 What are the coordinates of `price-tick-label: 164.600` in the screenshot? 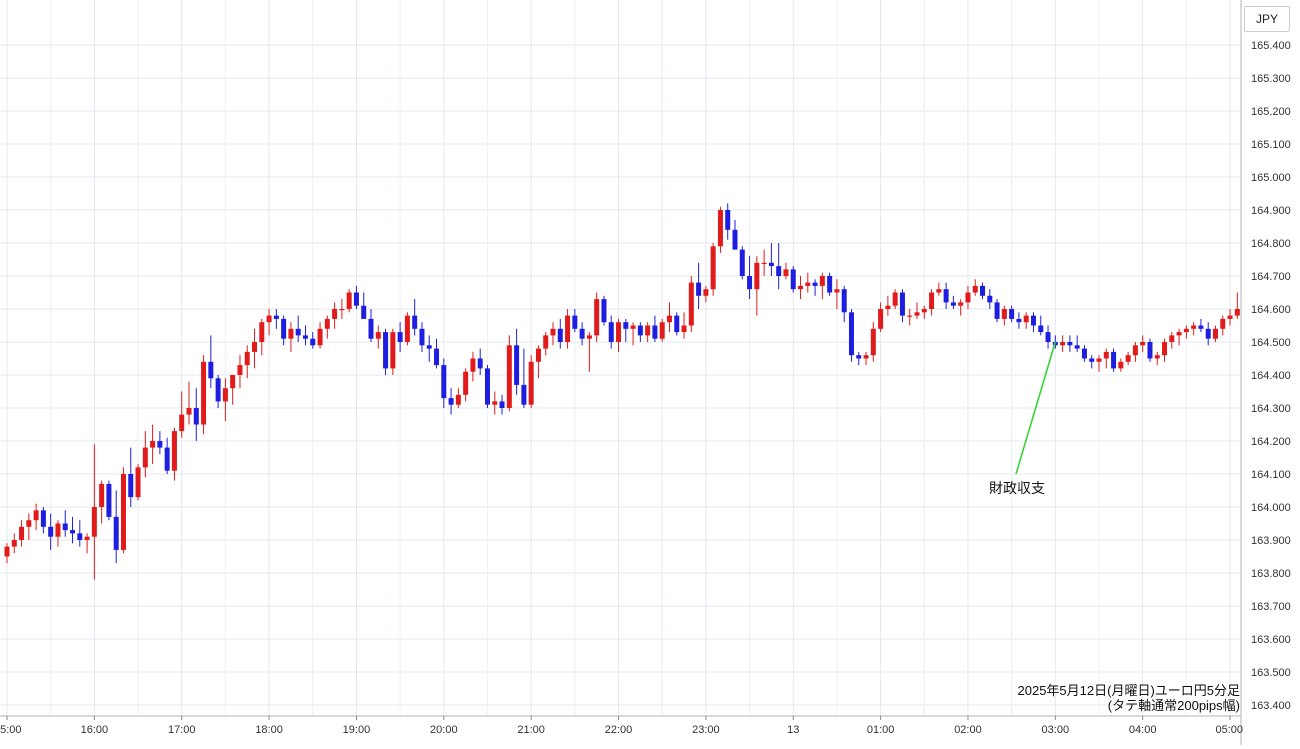 It's located at (1271, 310).